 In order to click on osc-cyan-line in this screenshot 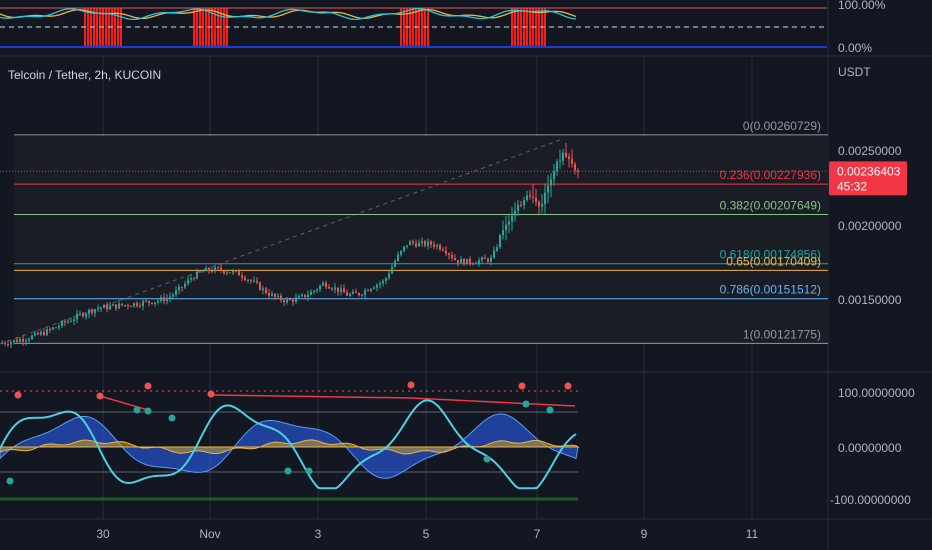, I will do `click(288, 444)`.